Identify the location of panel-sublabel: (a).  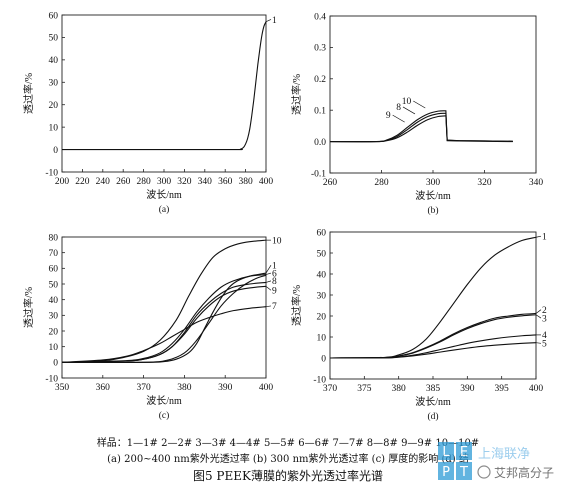
(164, 209).